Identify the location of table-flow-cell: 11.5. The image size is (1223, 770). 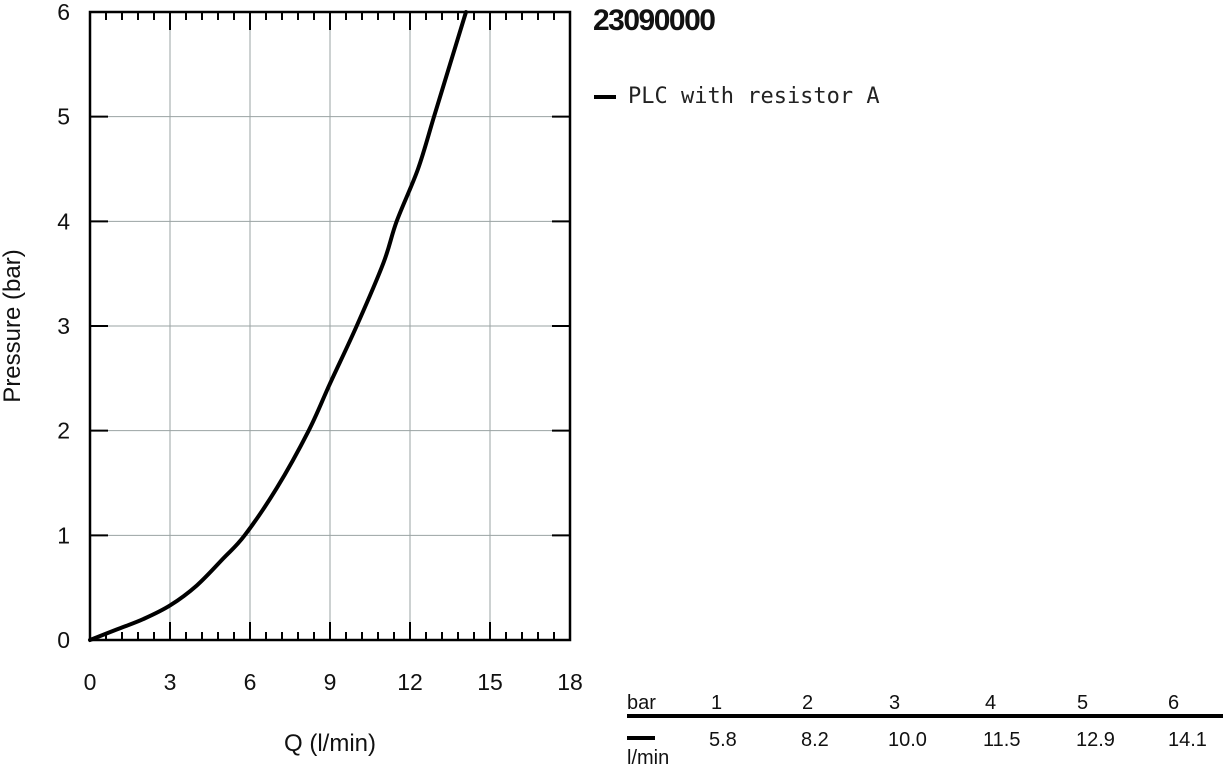
(1002, 740).